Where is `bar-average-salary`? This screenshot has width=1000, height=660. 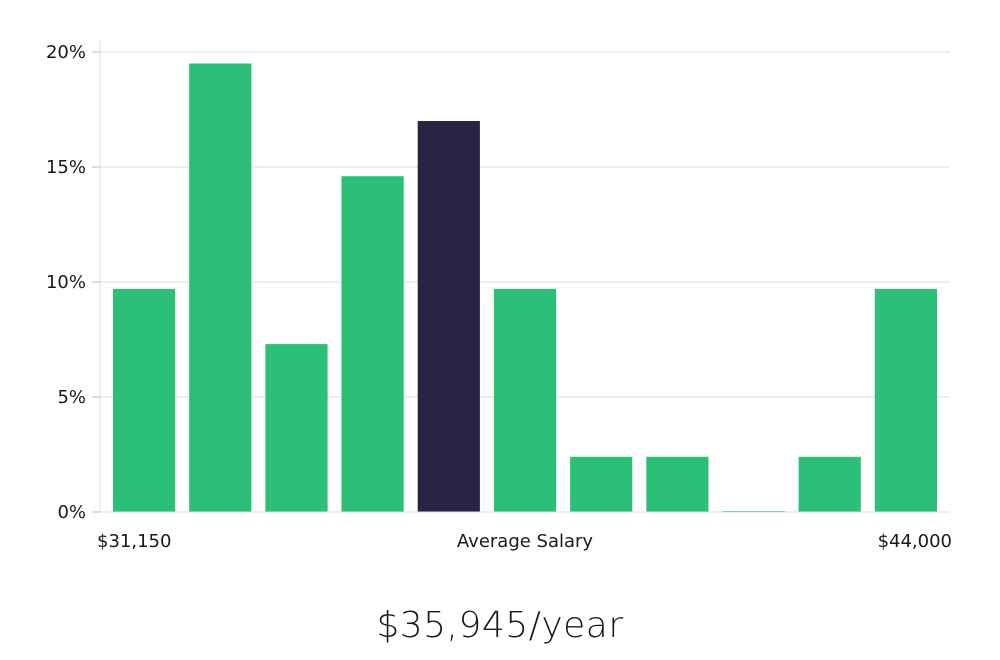
bar-average-salary is located at coordinates (448, 316).